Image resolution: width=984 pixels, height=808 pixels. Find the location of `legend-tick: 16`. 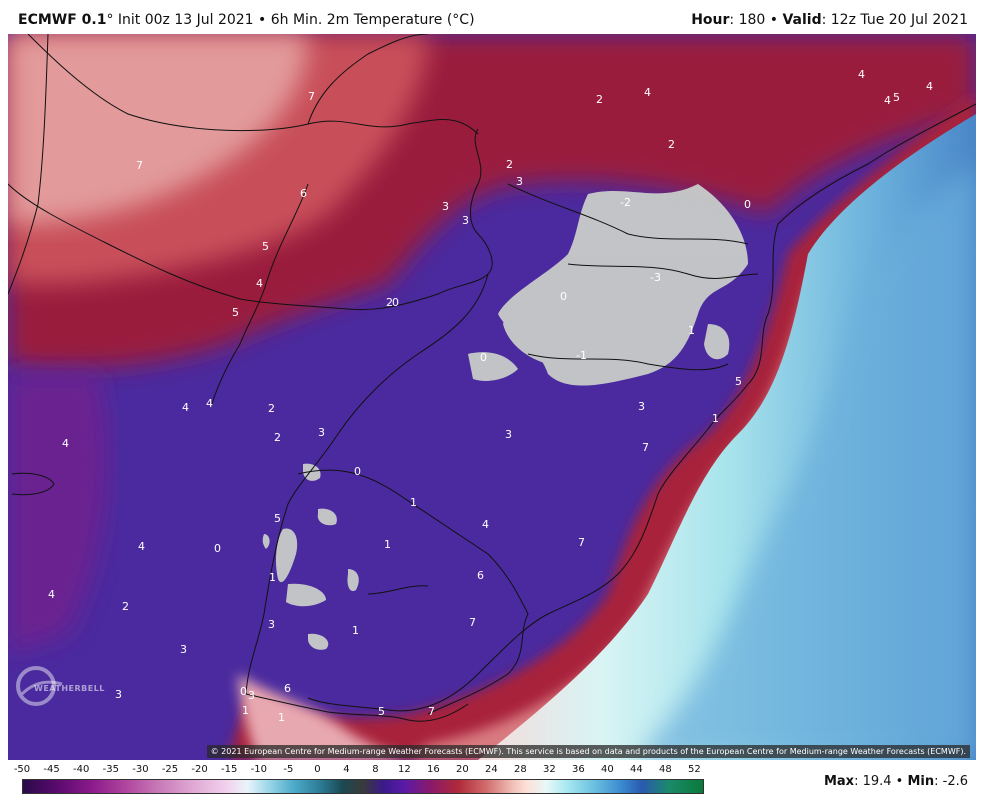

legend-tick: 16 is located at coordinates (433, 769).